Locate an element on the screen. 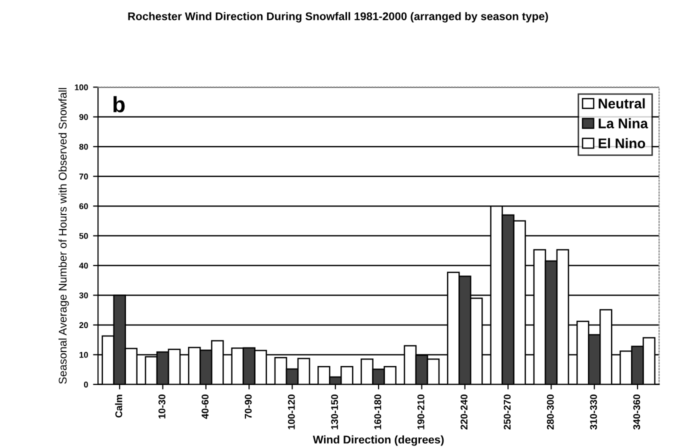 The height and width of the screenshot is (447, 676). x-axis-title: Wind Direction (degrees) is located at coordinates (378, 440).